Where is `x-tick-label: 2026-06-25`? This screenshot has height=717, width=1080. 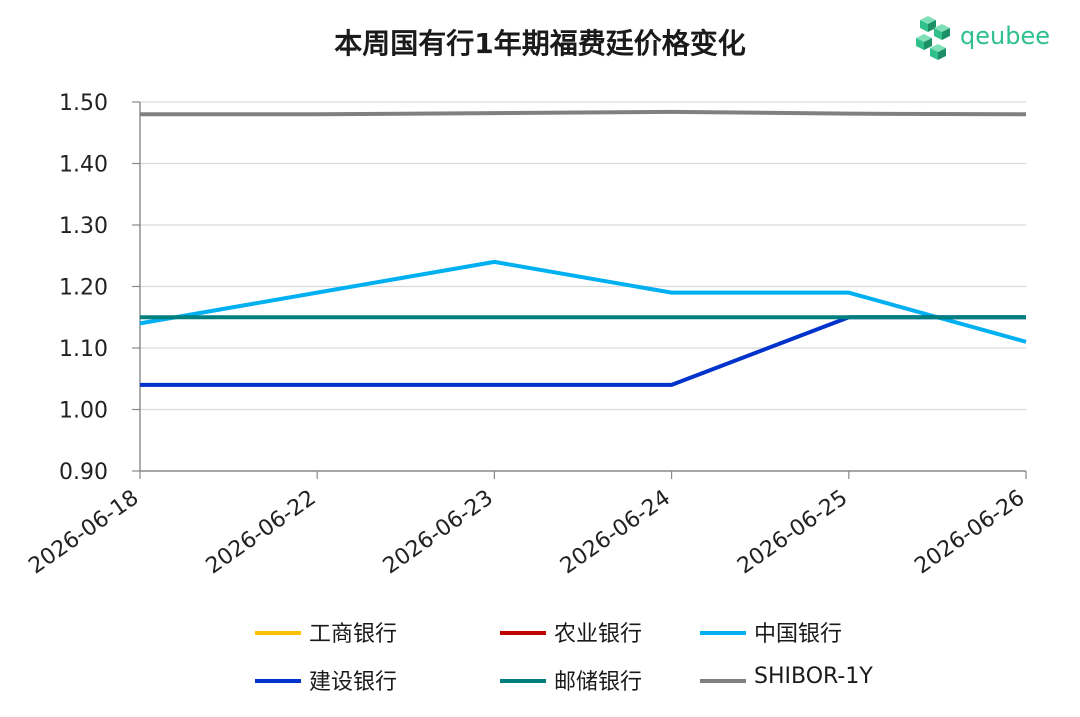
x-tick-label: 2026-06-25 is located at coordinates (792, 532).